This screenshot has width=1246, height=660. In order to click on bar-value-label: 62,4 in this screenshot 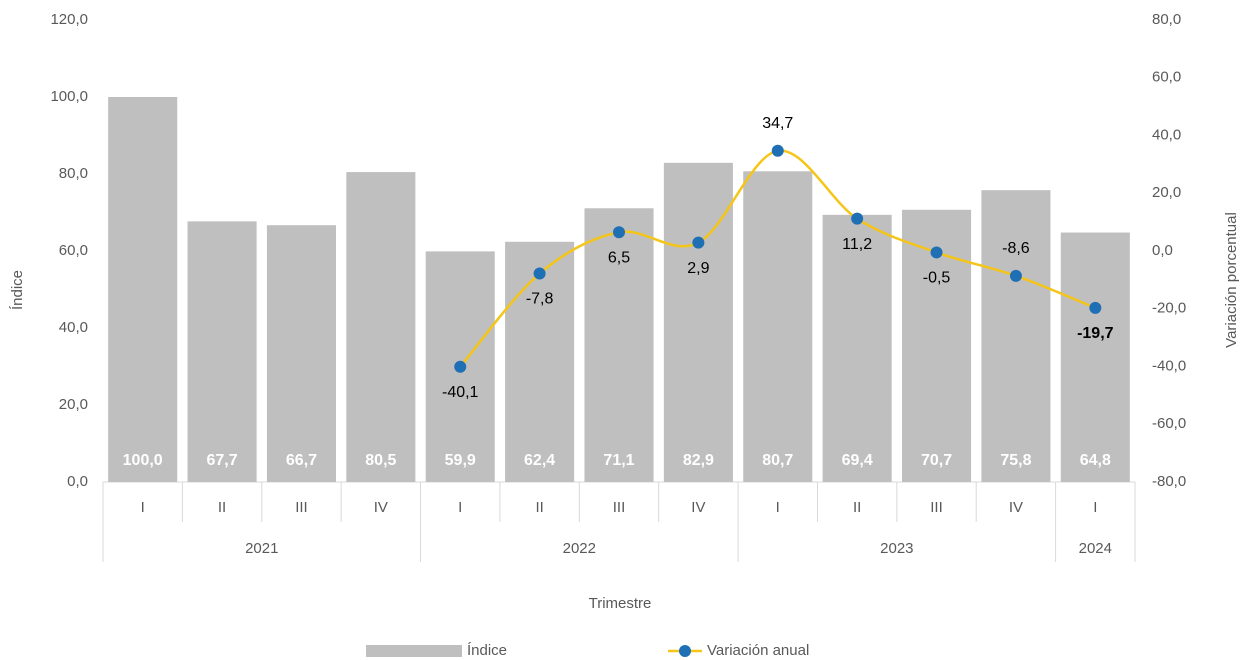, I will do `click(539, 460)`.